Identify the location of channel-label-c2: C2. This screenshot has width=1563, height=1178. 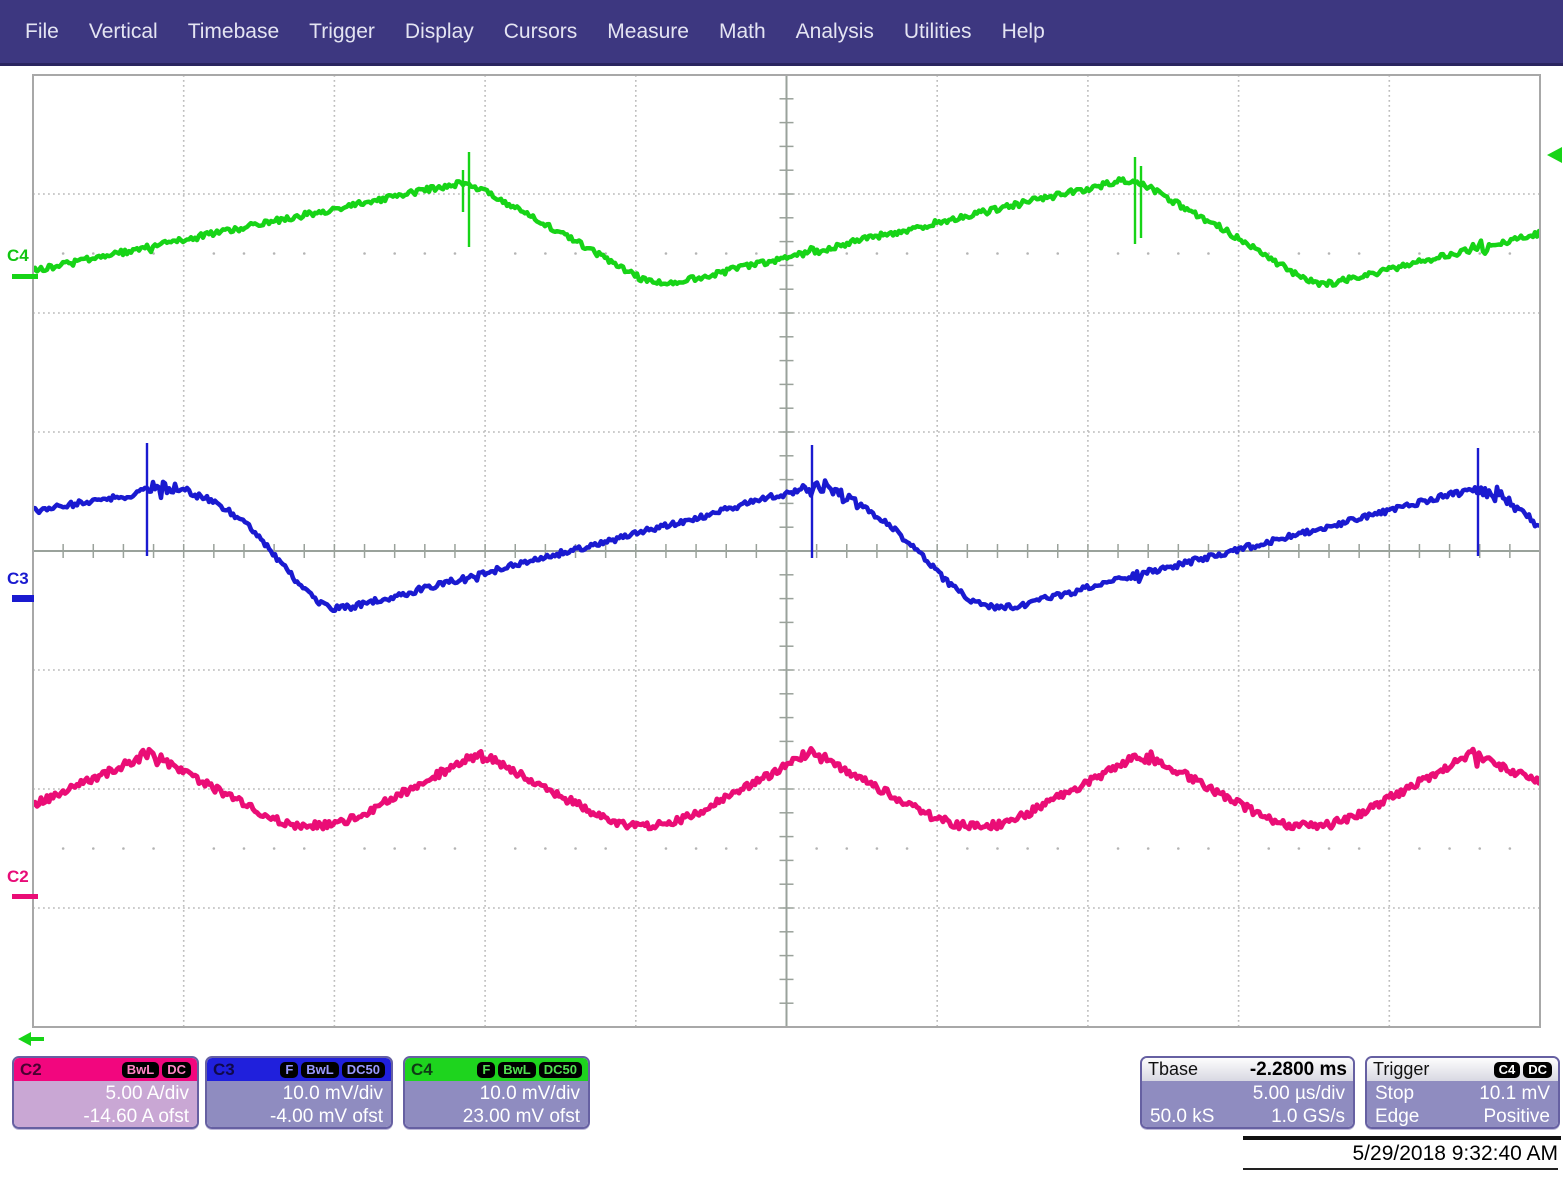
(18, 876).